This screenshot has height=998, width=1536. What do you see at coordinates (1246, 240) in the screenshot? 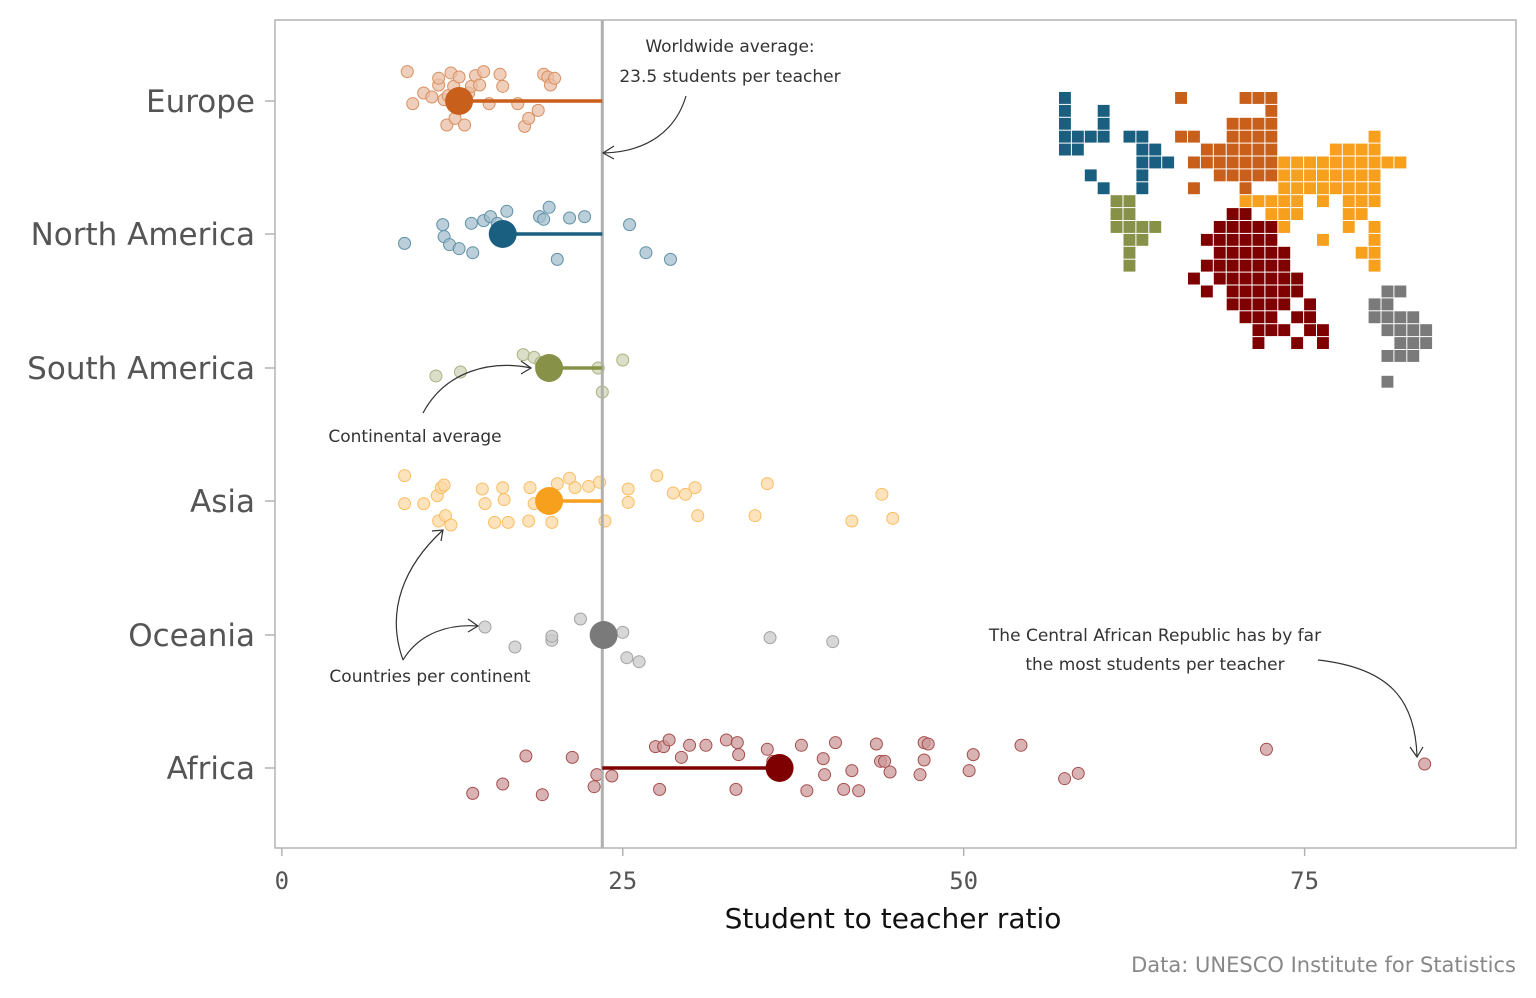
I see `world-map-icon` at bounding box center [1246, 240].